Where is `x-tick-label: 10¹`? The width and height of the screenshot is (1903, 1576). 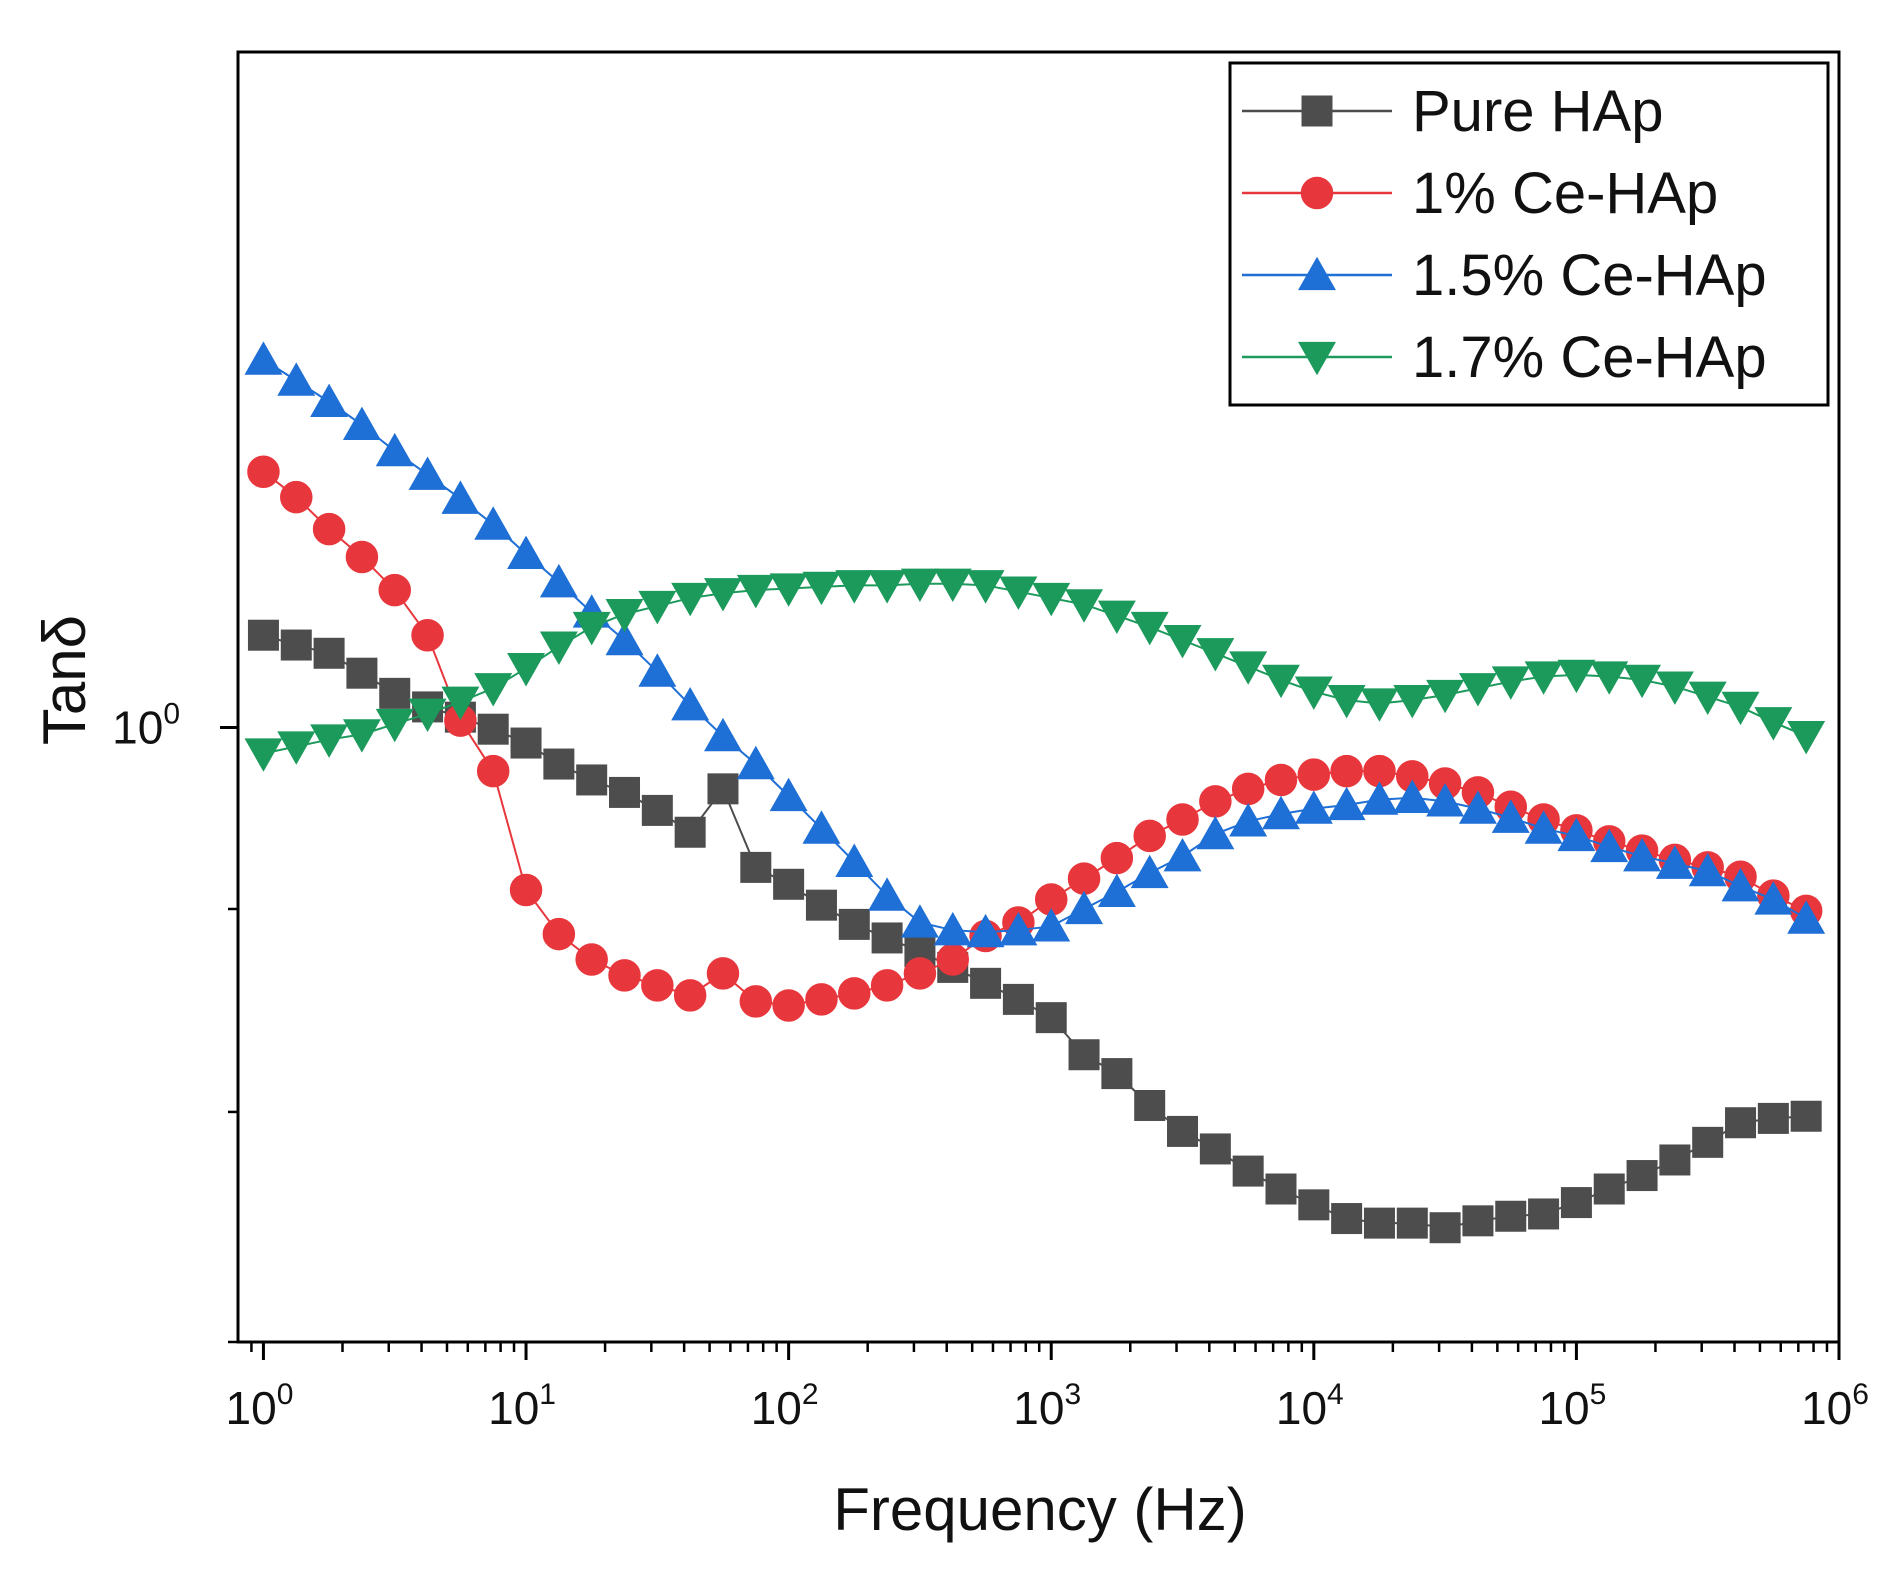
x-tick-label: 10¹ is located at coordinates (522, 1406).